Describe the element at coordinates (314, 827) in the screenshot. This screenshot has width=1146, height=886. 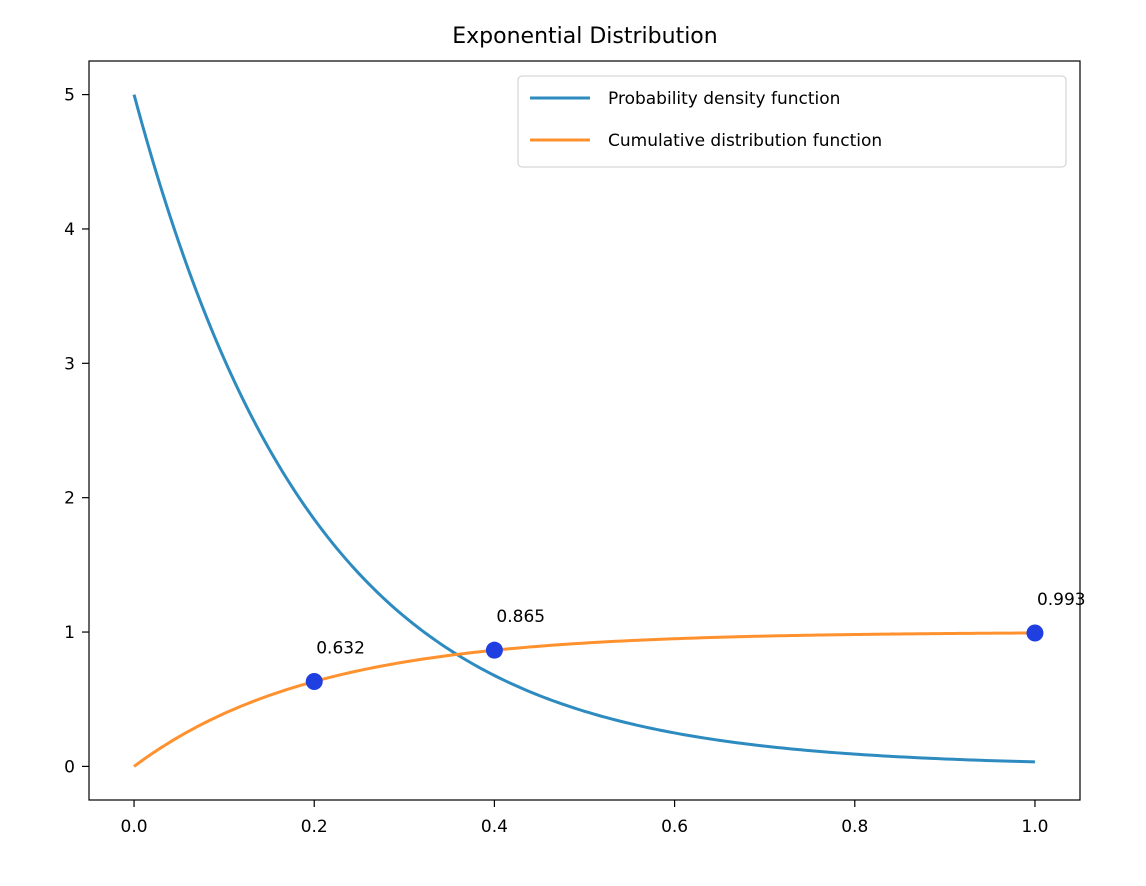
I see `x-tick-label: 0.2` at that location.